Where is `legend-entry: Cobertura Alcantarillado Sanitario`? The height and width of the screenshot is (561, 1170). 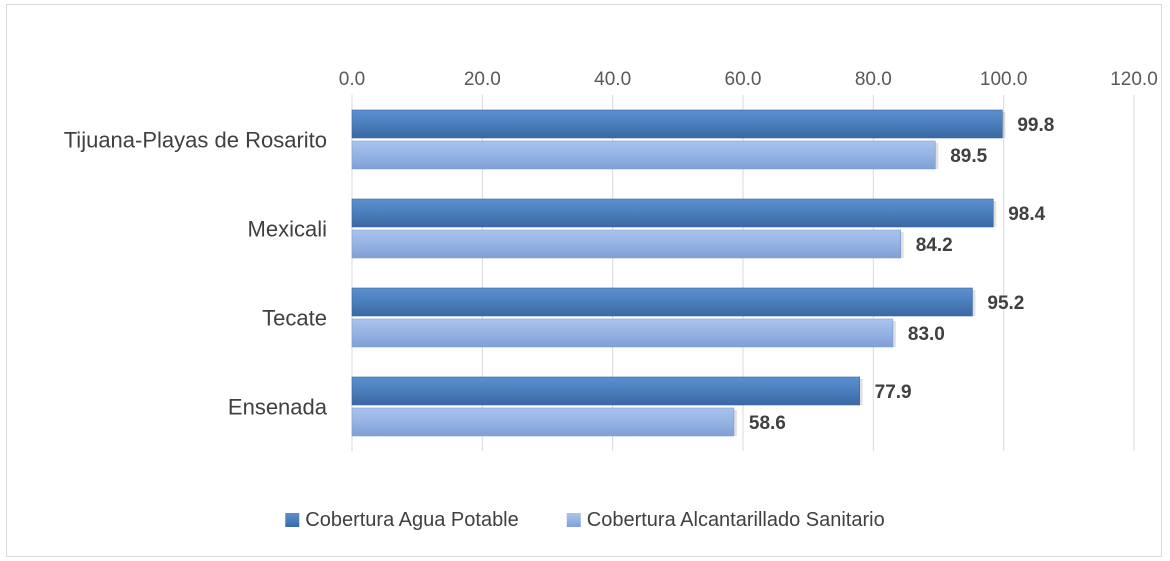
legend-entry: Cobertura Alcantarillado Sanitario is located at coordinates (736, 520).